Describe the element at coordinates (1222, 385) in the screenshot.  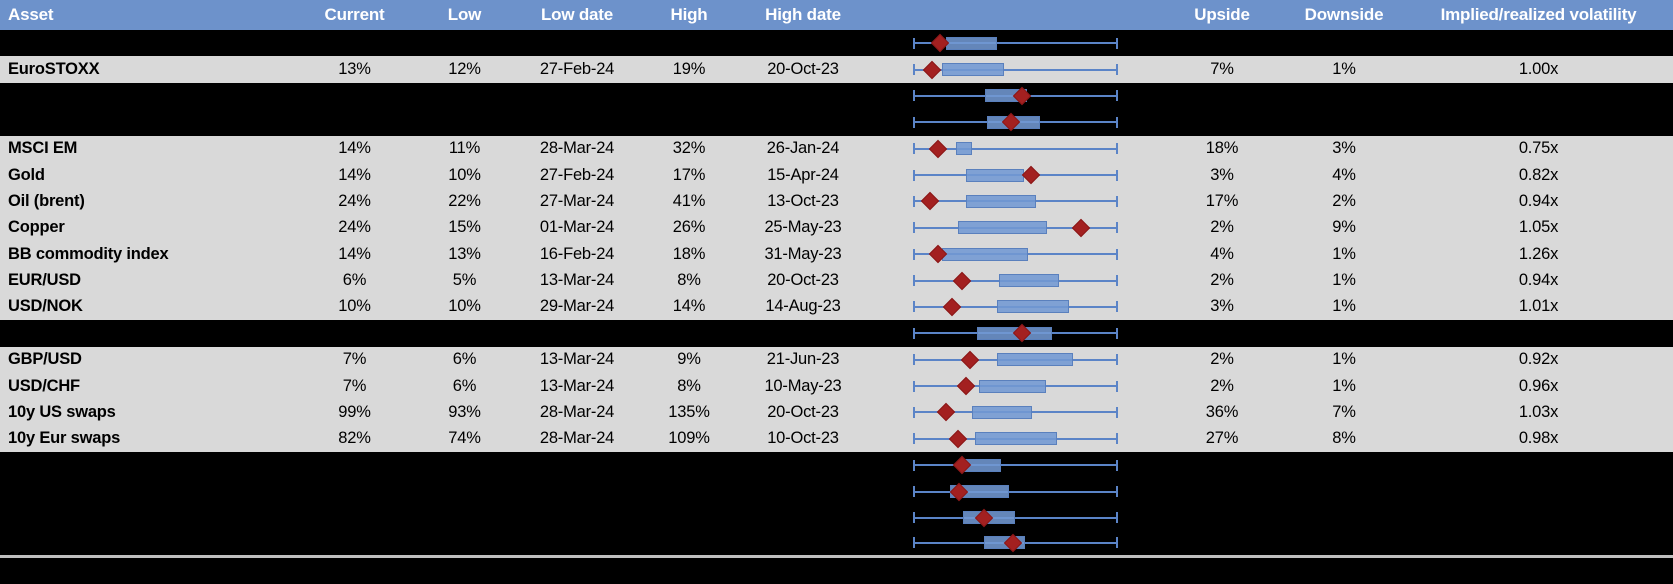
I see `upside-value-cell: 2%` at that location.